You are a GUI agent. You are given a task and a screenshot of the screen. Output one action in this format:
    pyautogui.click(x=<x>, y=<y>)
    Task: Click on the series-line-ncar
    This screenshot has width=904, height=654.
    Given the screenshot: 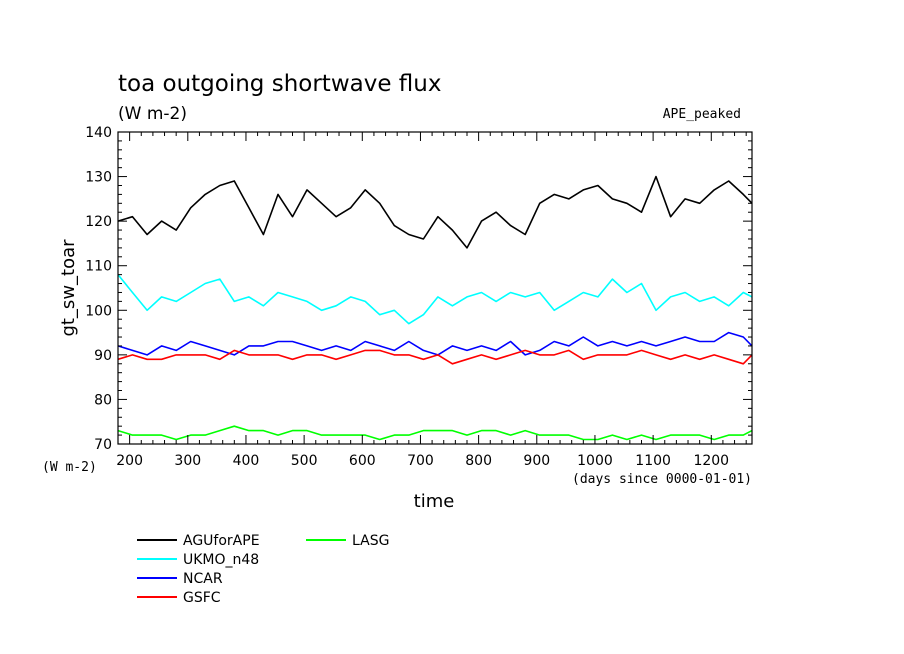 What is the action you would take?
    pyautogui.click(x=435, y=343)
    